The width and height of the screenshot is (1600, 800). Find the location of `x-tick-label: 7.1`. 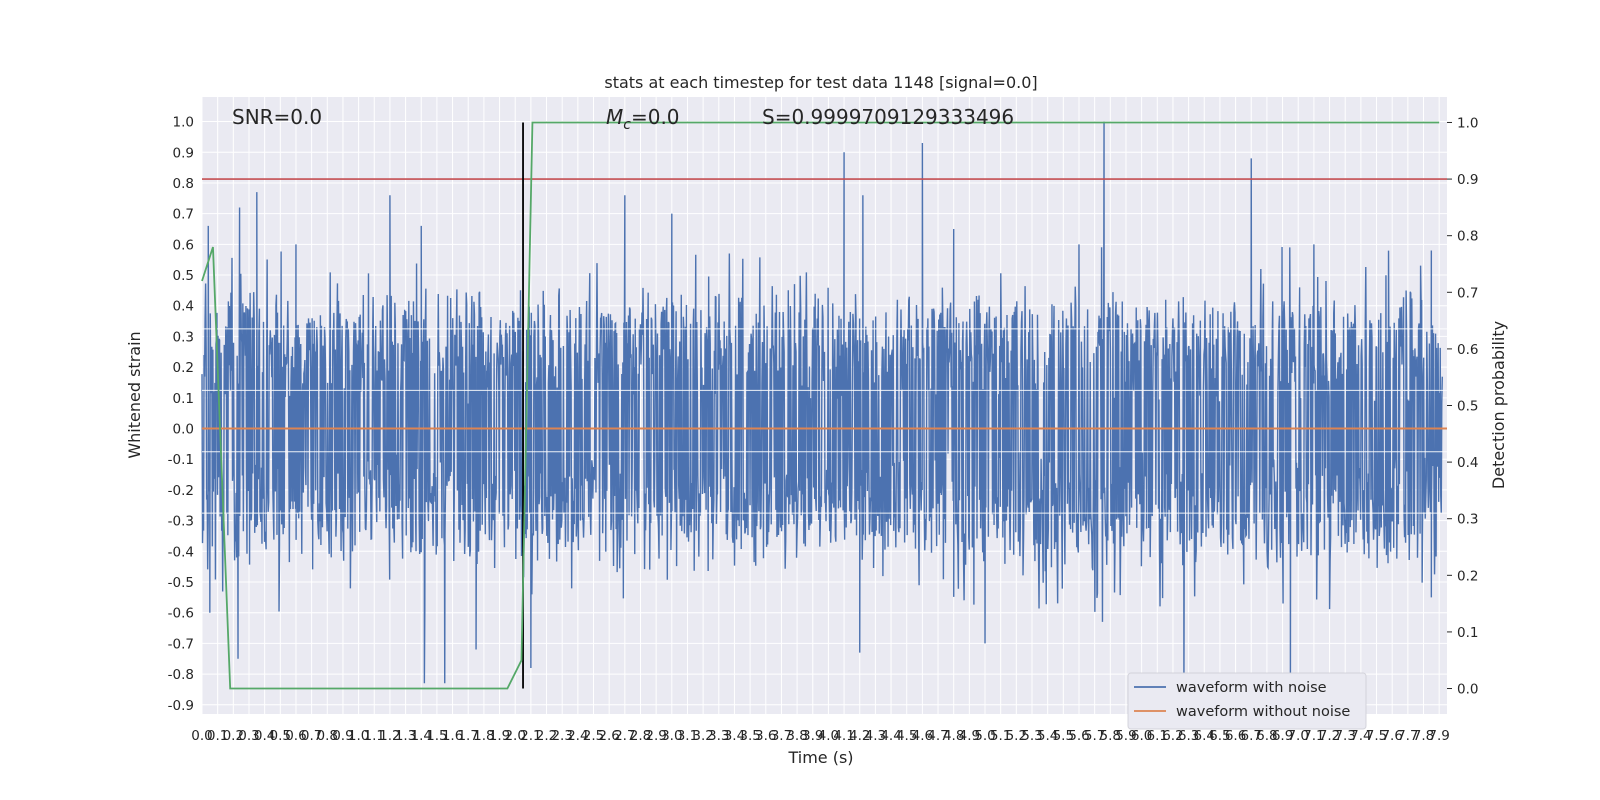

x-tick-label: 7.1 is located at coordinates (1313, 736).